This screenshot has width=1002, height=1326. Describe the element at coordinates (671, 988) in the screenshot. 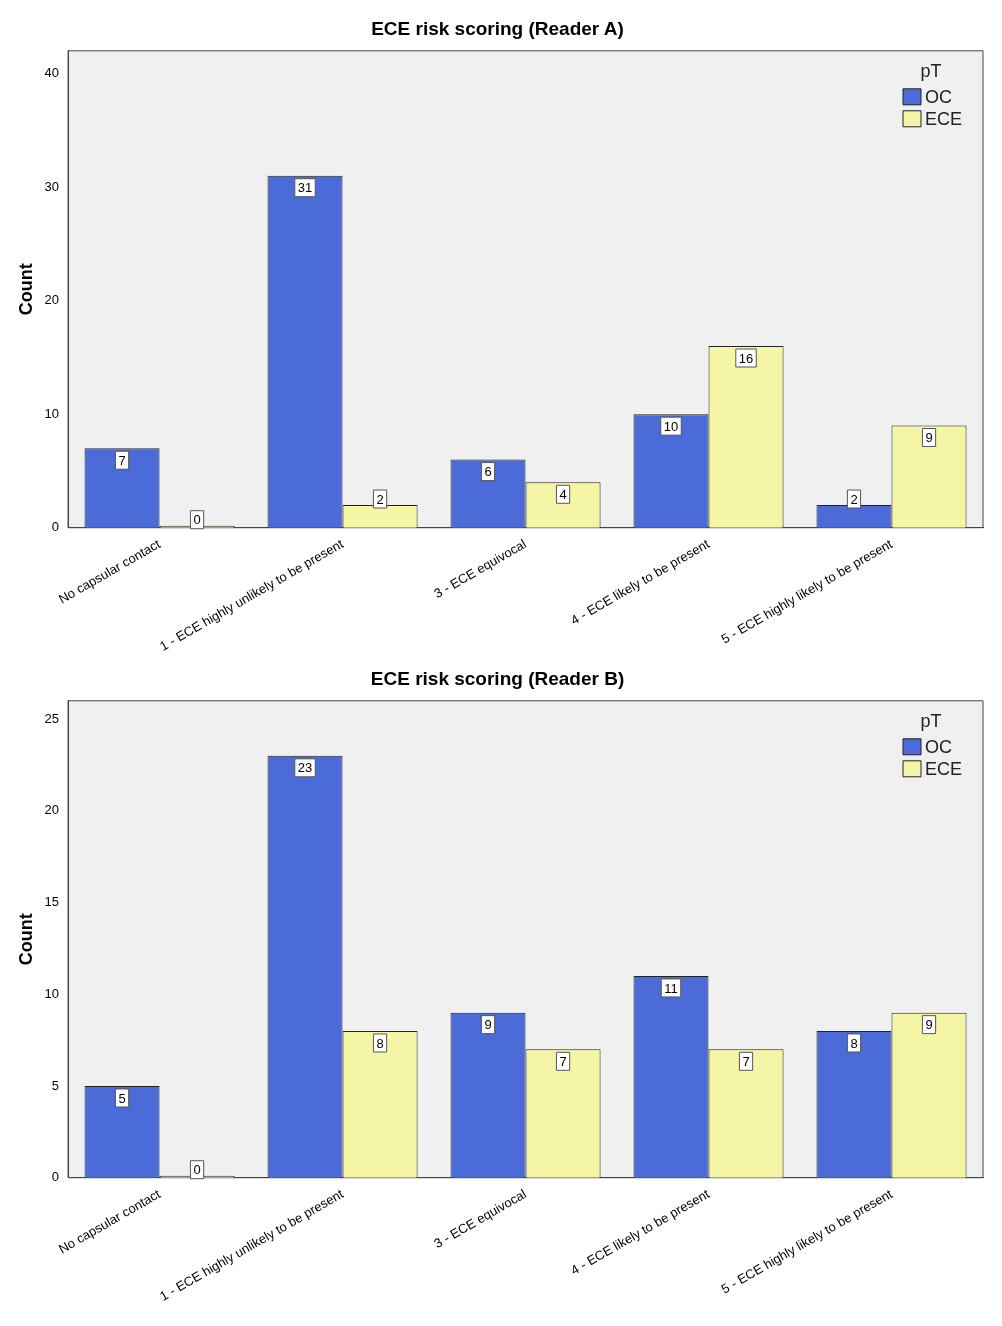

I see `data-label: 11` at that location.